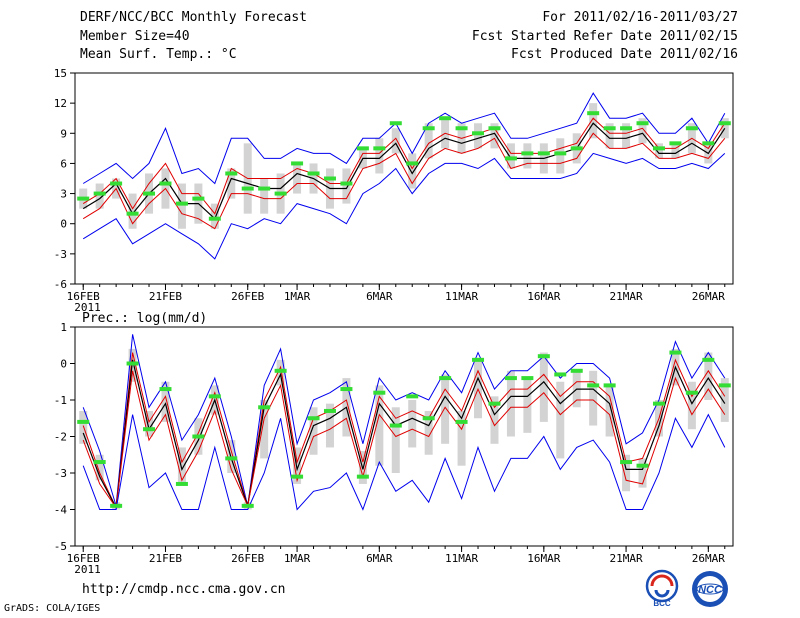  I want to click on member-size: Member Size=40, so click(135, 36).